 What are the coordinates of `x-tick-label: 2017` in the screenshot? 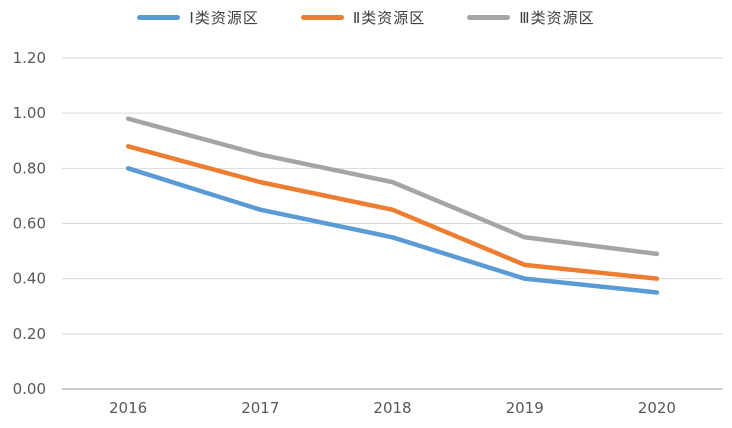 It's located at (260, 408).